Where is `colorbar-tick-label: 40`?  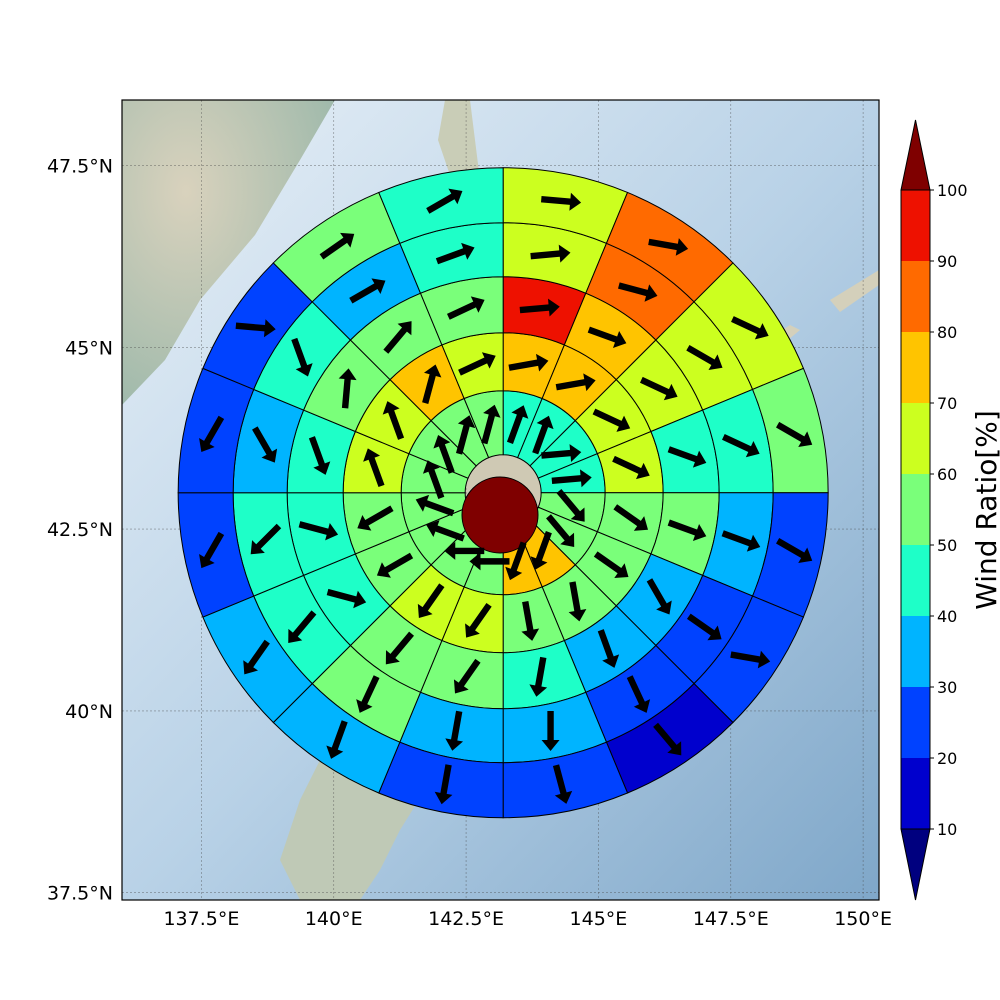
colorbar-tick-label: 40 is located at coordinates (947, 616).